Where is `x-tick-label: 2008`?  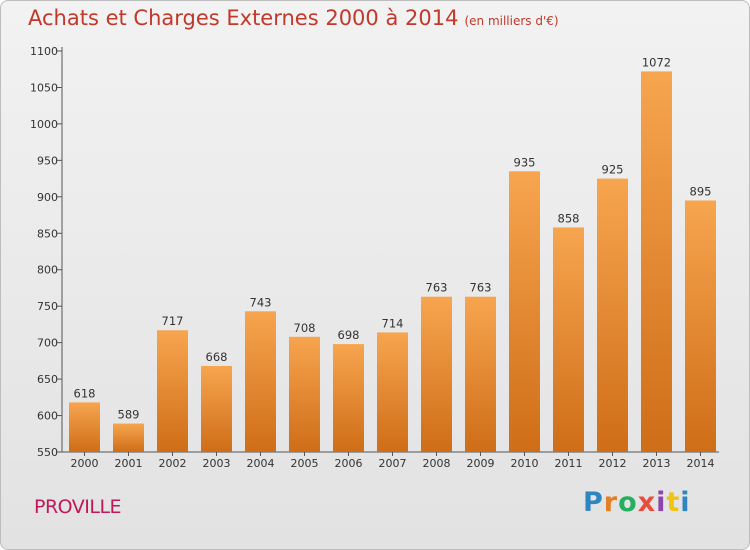
x-tick-label: 2008 is located at coordinates (437, 463).